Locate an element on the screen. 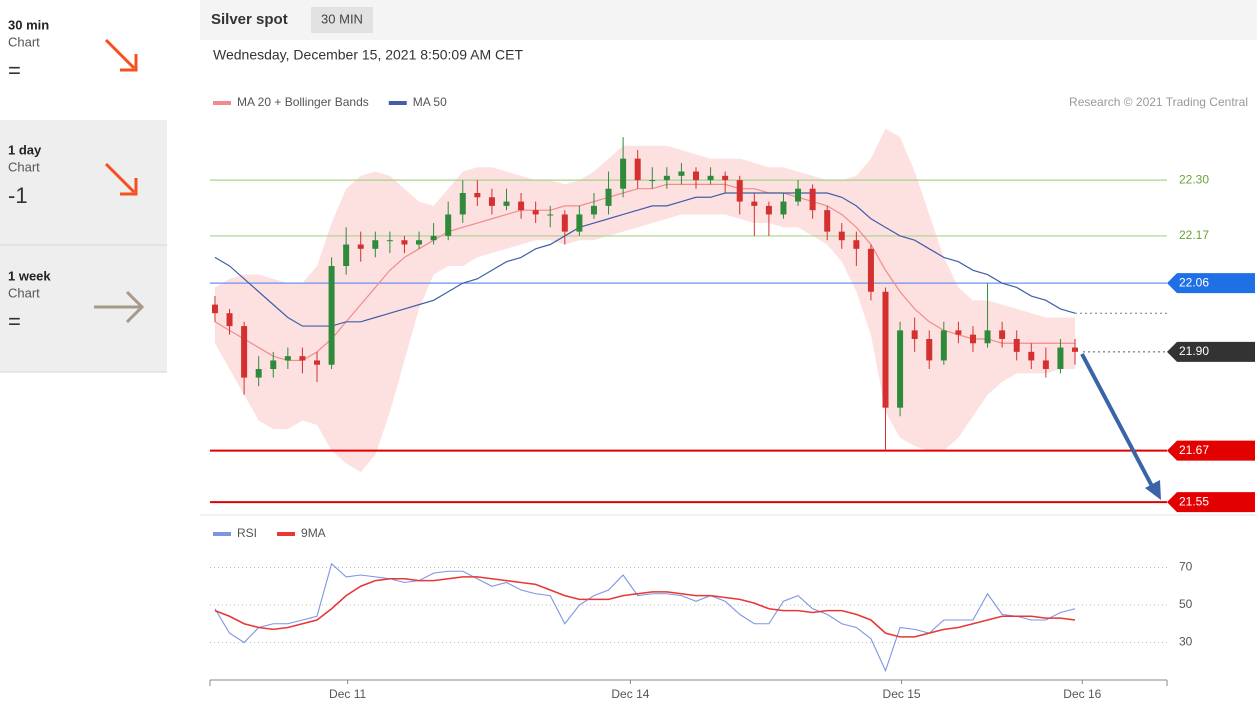 The height and width of the screenshot is (707, 1257). level-label: 21.90 is located at coordinates (1194, 351).